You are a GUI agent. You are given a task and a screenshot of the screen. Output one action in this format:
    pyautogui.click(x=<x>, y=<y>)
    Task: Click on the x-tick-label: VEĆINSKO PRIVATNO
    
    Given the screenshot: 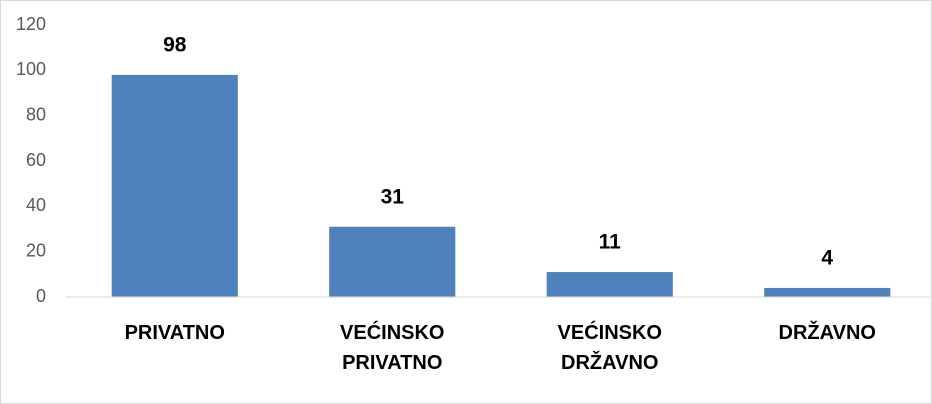 What is the action you would take?
    pyautogui.click(x=392, y=348)
    